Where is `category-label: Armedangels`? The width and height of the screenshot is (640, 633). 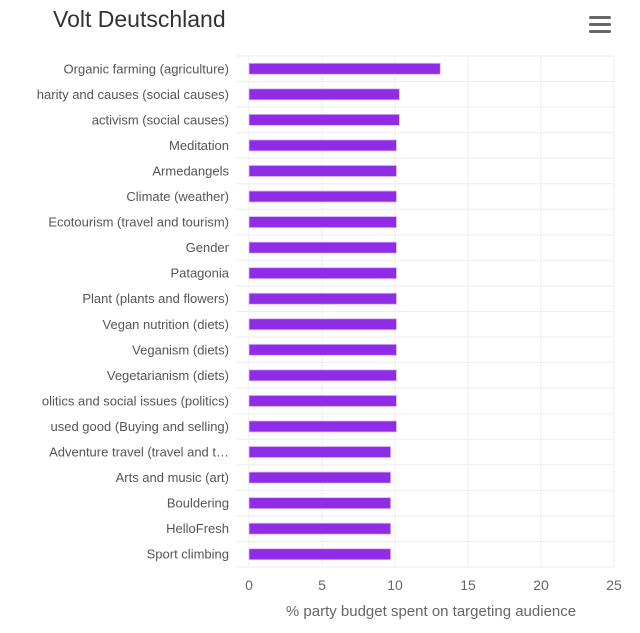 category-label: Armedangels is located at coordinates (190, 170).